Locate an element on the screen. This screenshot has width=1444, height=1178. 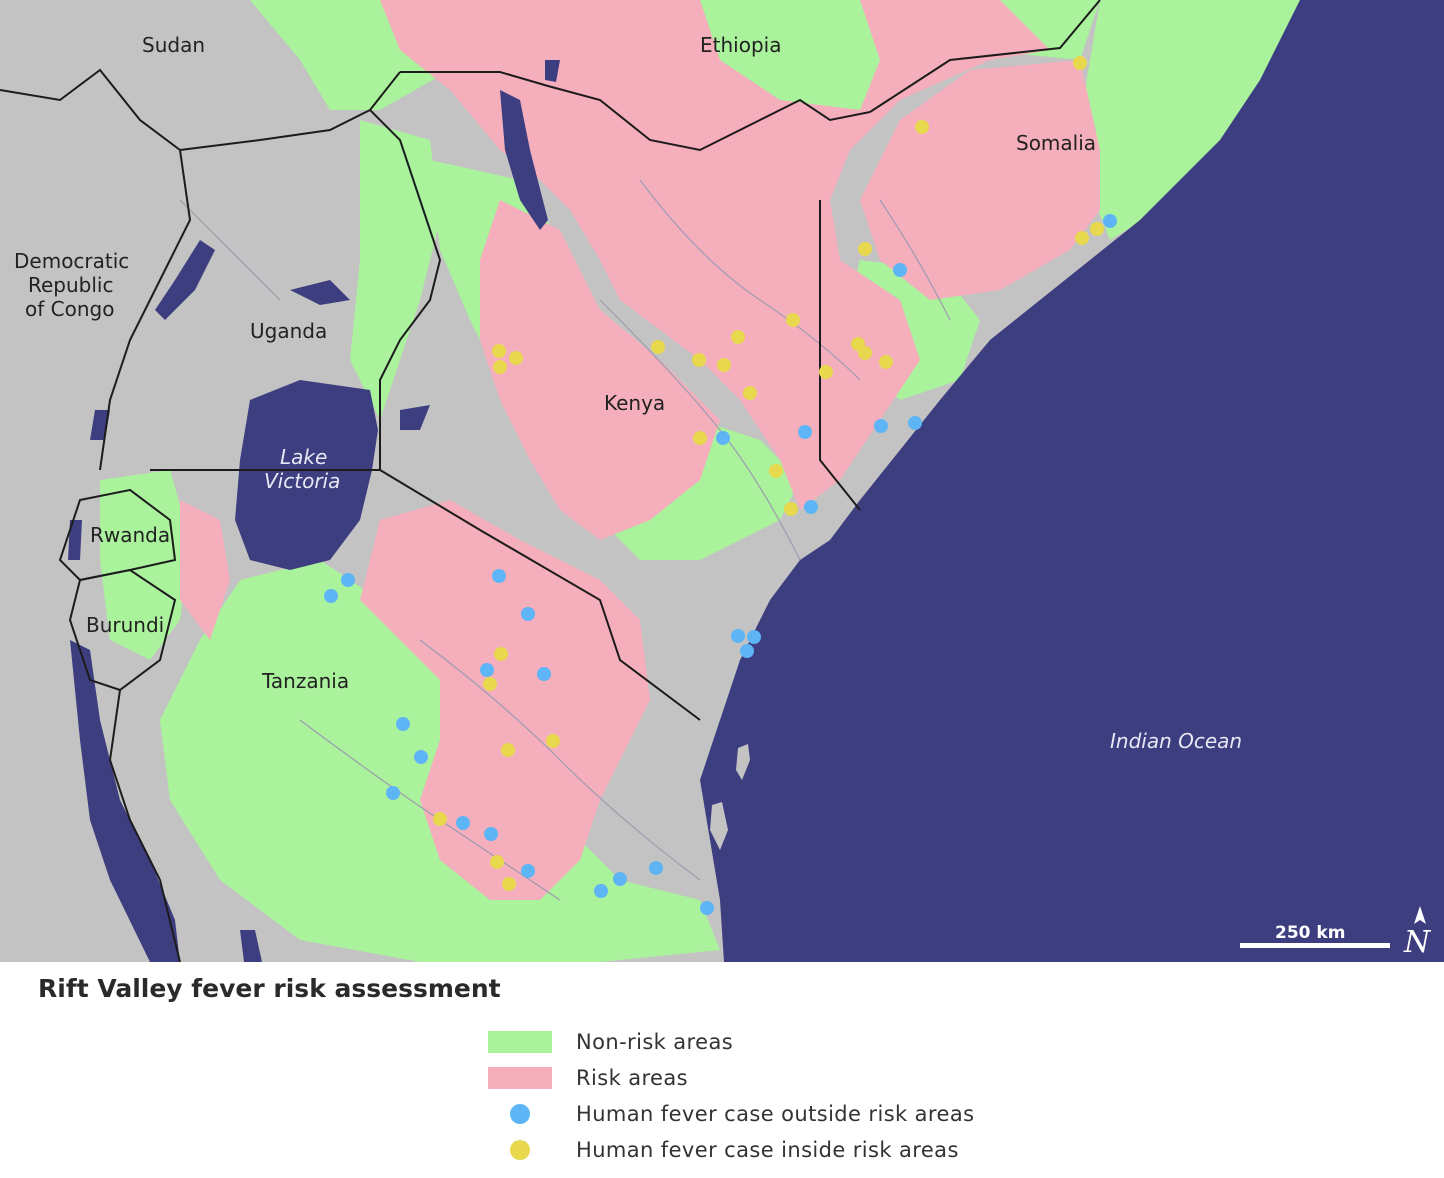
border-rwanda is located at coordinates (117, 535).